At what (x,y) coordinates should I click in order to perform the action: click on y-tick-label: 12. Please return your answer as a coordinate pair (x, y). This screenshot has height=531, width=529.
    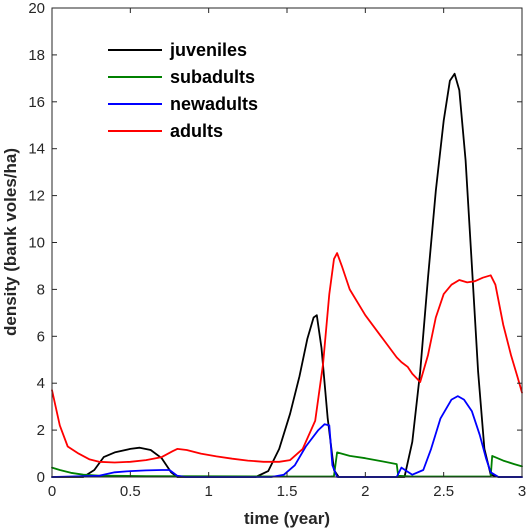
    Looking at the image, I should click on (36, 196).